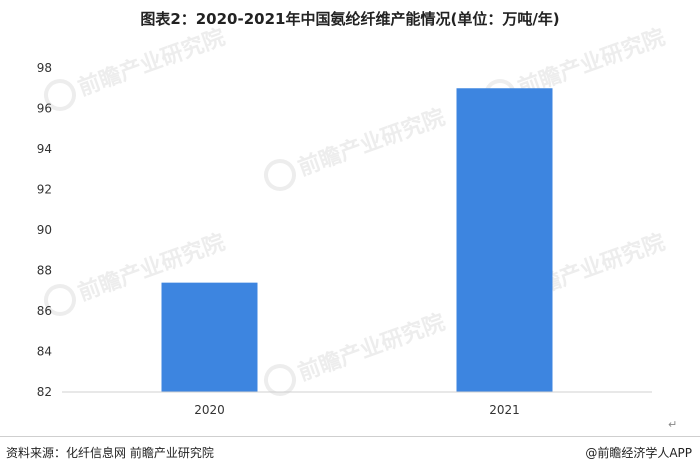 This screenshot has height=472, width=700. Describe the element at coordinates (350, 436) in the screenshot. I see `footer-separator` at that location.